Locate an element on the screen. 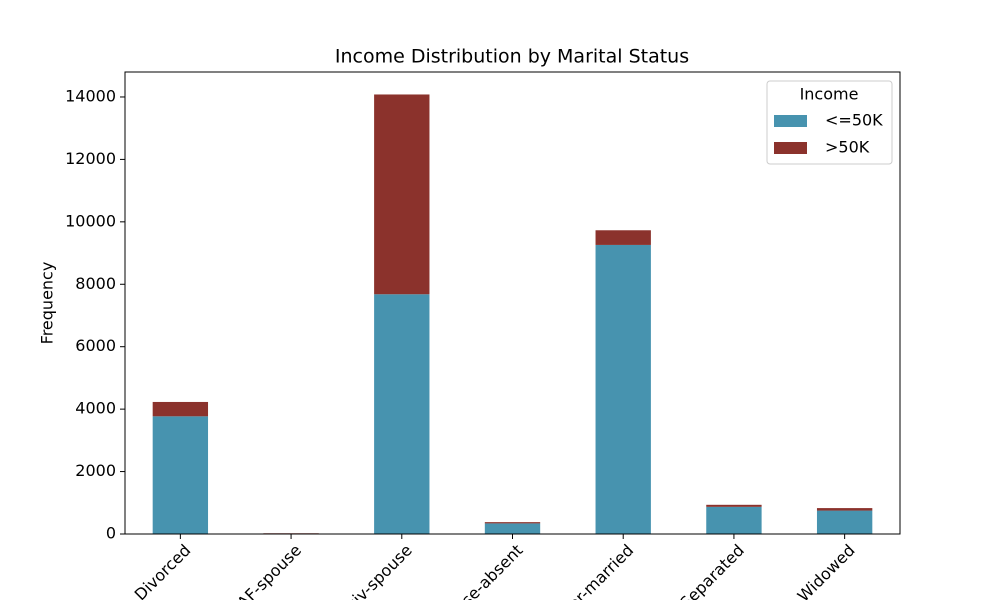  y-tick-label: 2000 is located at coordinates (95, 470).